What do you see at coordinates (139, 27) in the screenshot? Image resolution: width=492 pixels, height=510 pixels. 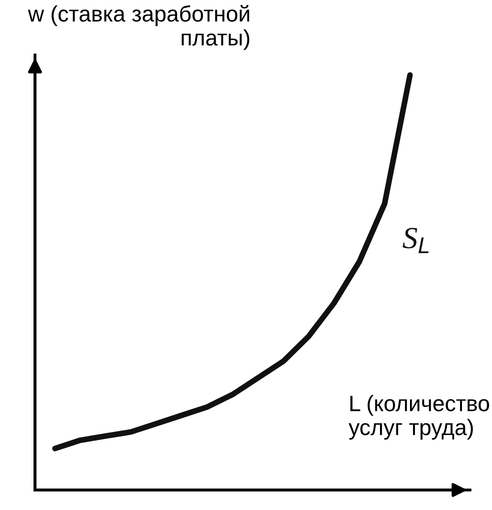 I see `y-axis-title: w (ставка заработной платы)` at bounding box center [139, 27].